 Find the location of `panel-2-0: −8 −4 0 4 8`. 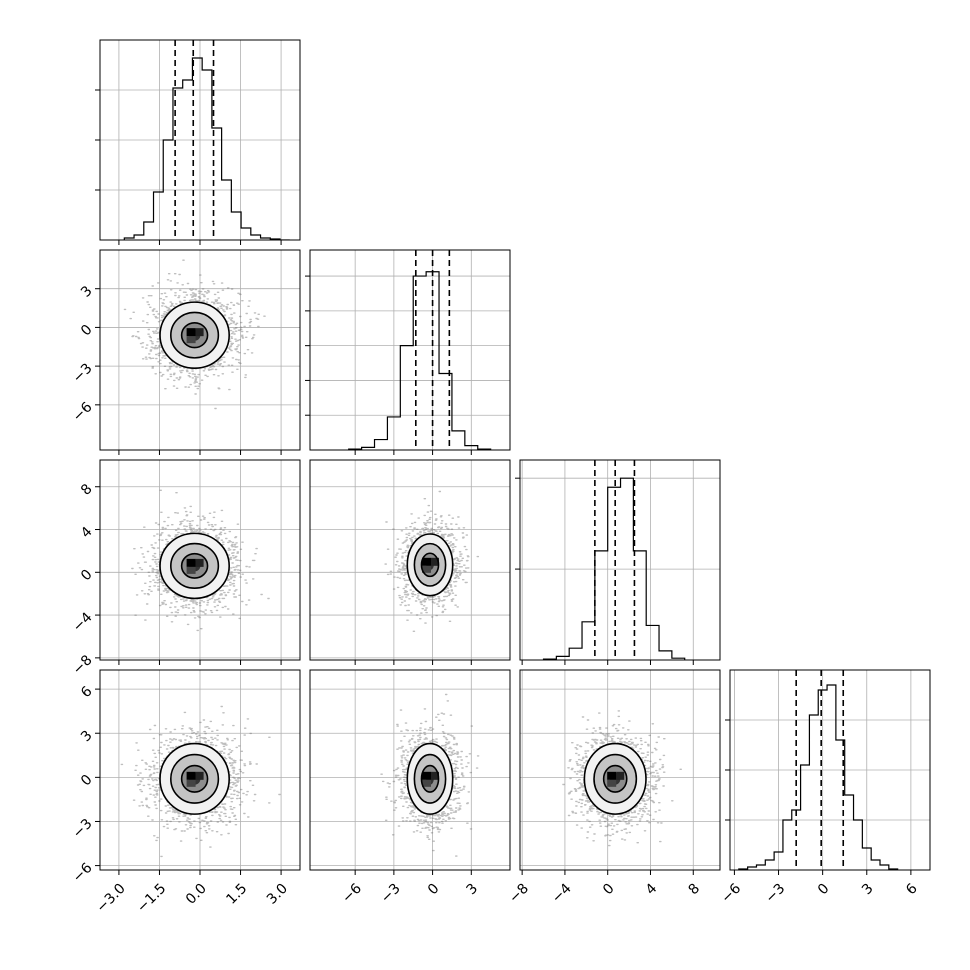

panel-2-0: −8 −4 0 4 8 is located at coordinates (185, 568).